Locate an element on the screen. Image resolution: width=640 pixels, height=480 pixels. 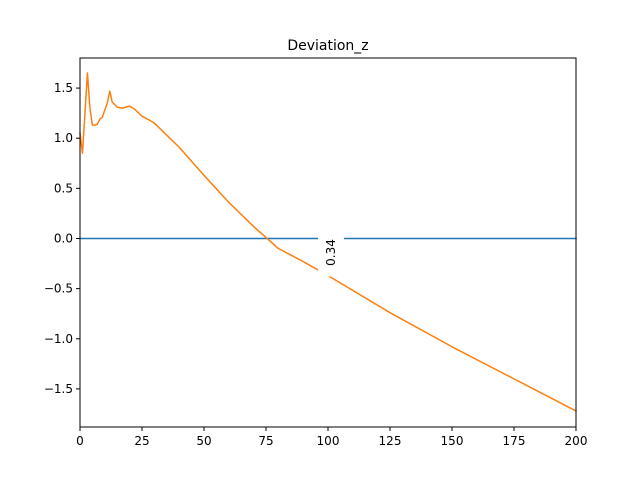
chart-title: Deviation_z is located at coordinates (327, 46).